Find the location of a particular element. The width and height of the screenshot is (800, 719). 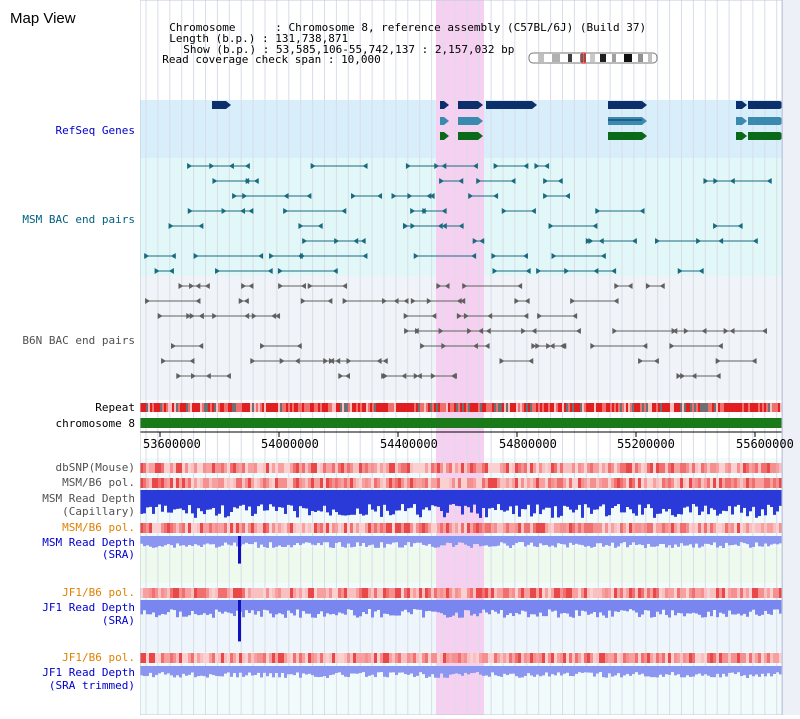

track-label-jf1-depth-sra-1: JF1 Read Depth is located at coordinates (88, 607).